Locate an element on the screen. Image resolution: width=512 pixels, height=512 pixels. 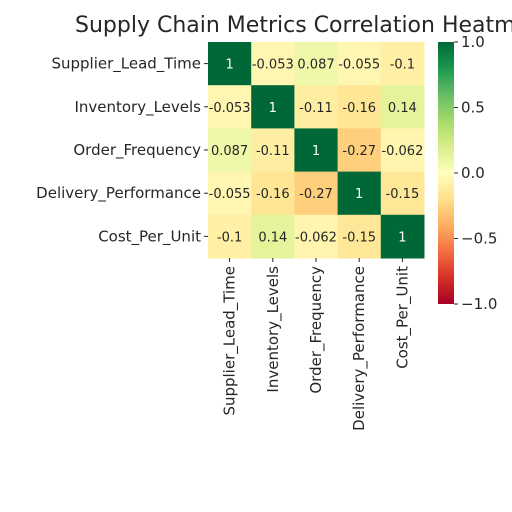
colorbar-gradient is located at coordinates (446, 173).